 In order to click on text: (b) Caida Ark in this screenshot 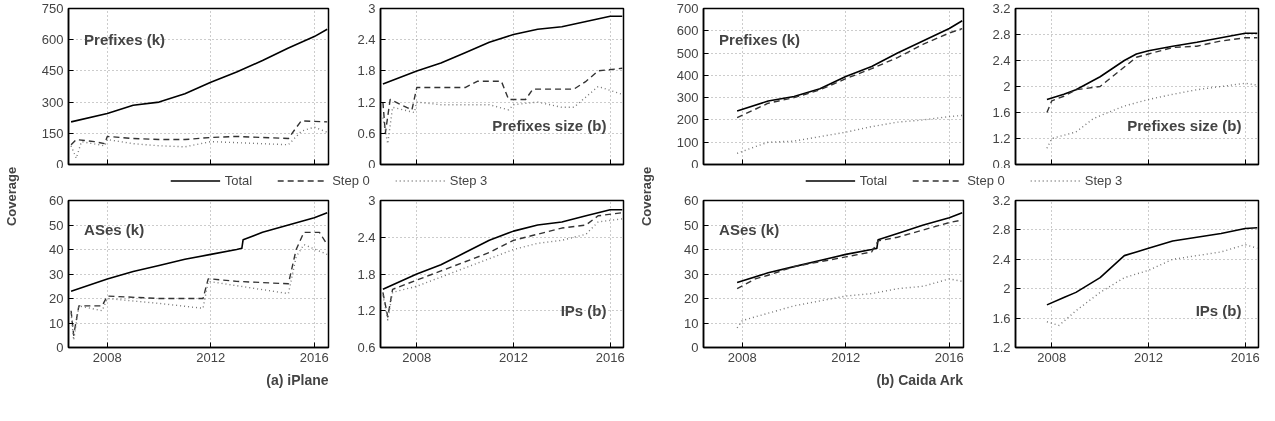, I will do `click(920, 379)`.